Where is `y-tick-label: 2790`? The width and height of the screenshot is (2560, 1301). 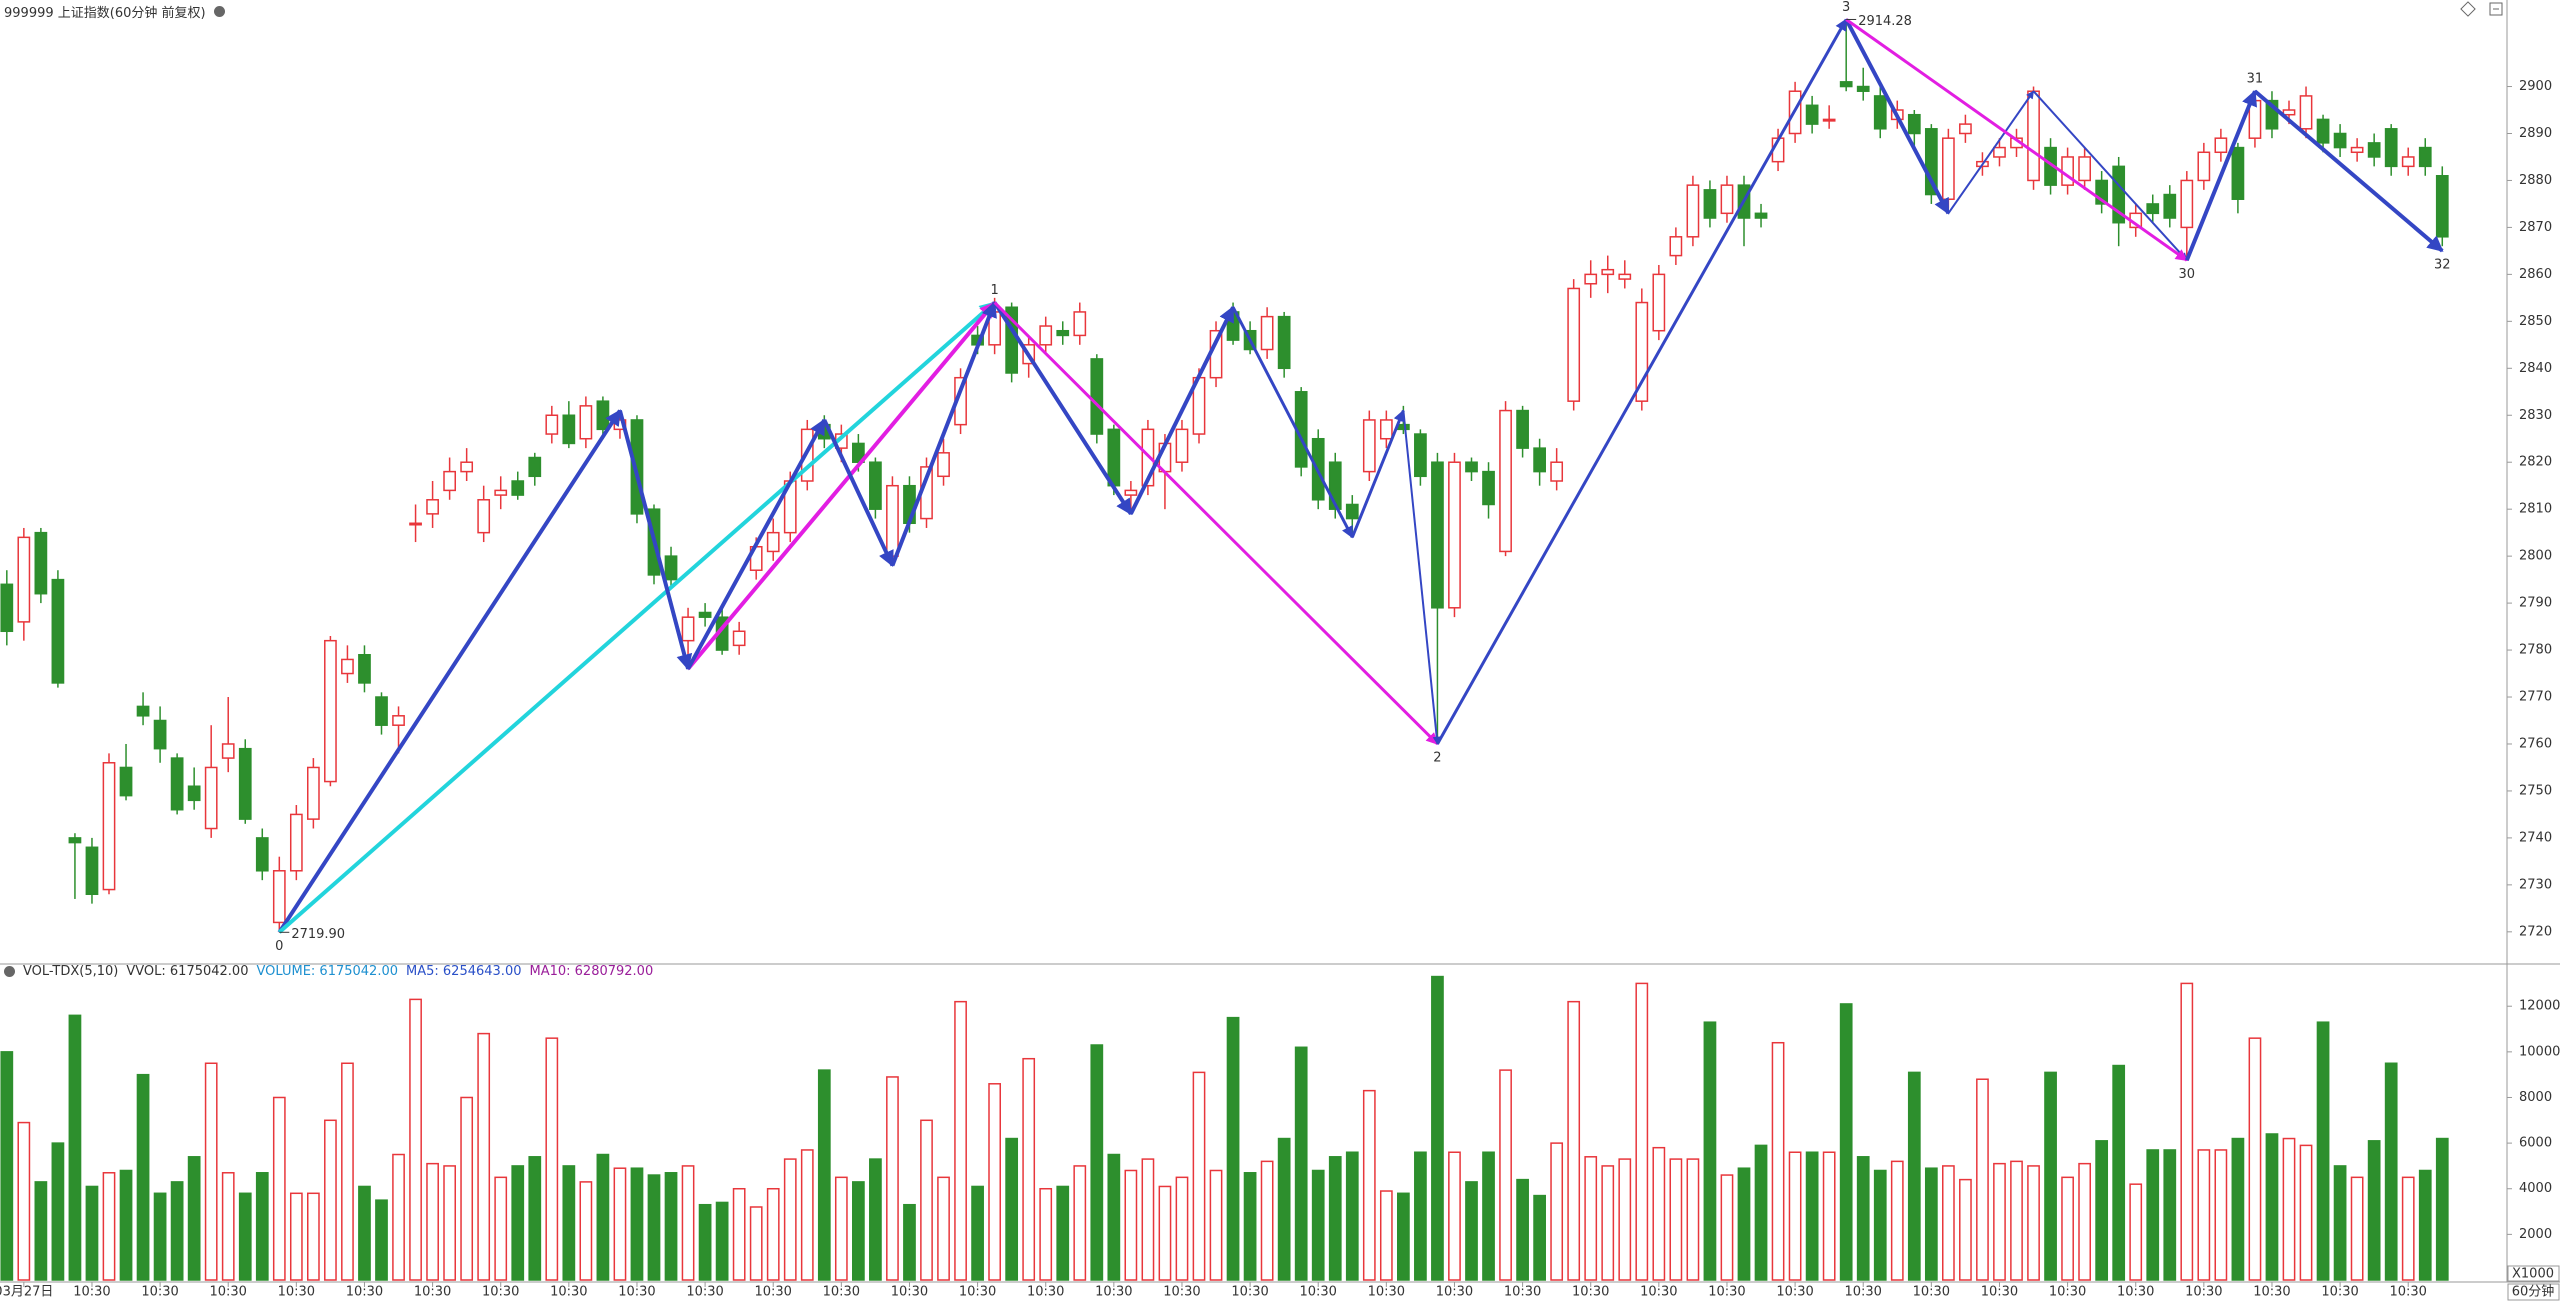 y-tick-label: 2790 is located at coordinates (2535, 603).